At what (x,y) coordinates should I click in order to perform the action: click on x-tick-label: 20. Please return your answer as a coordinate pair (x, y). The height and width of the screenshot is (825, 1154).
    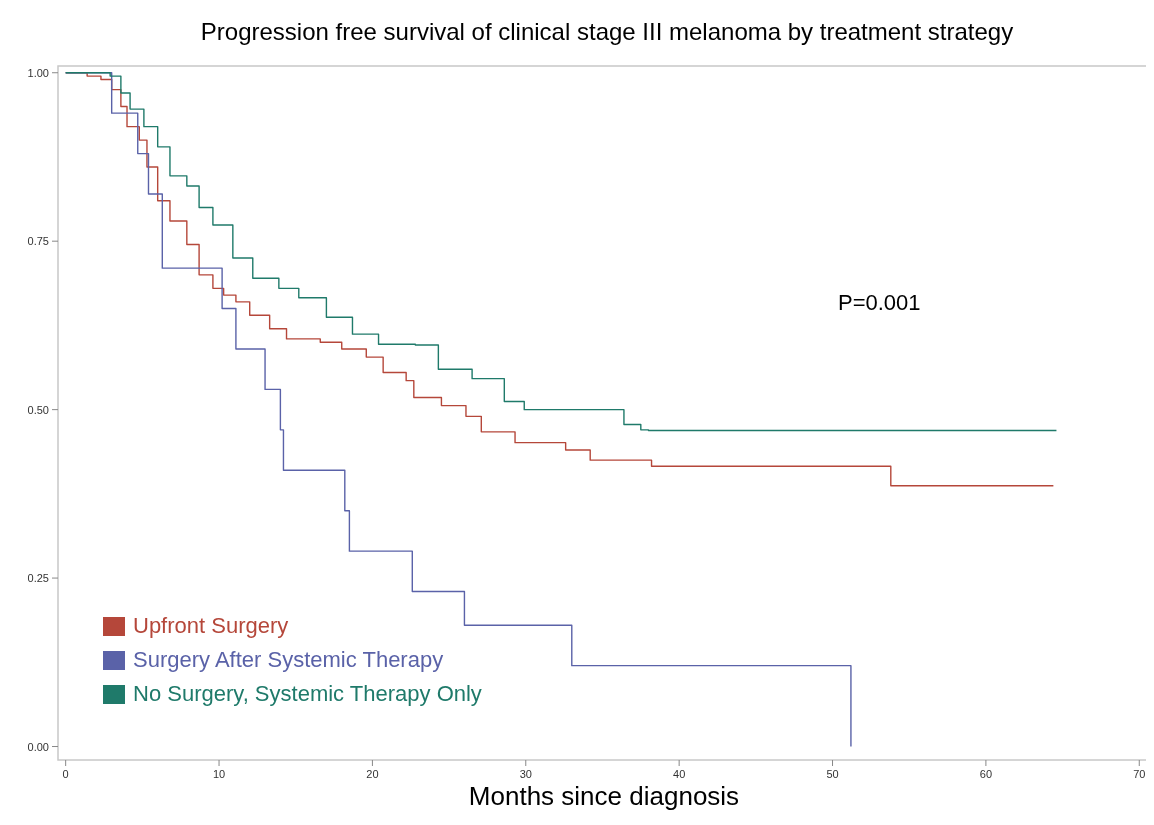
    Looking at the image, I should click on (372, 774).